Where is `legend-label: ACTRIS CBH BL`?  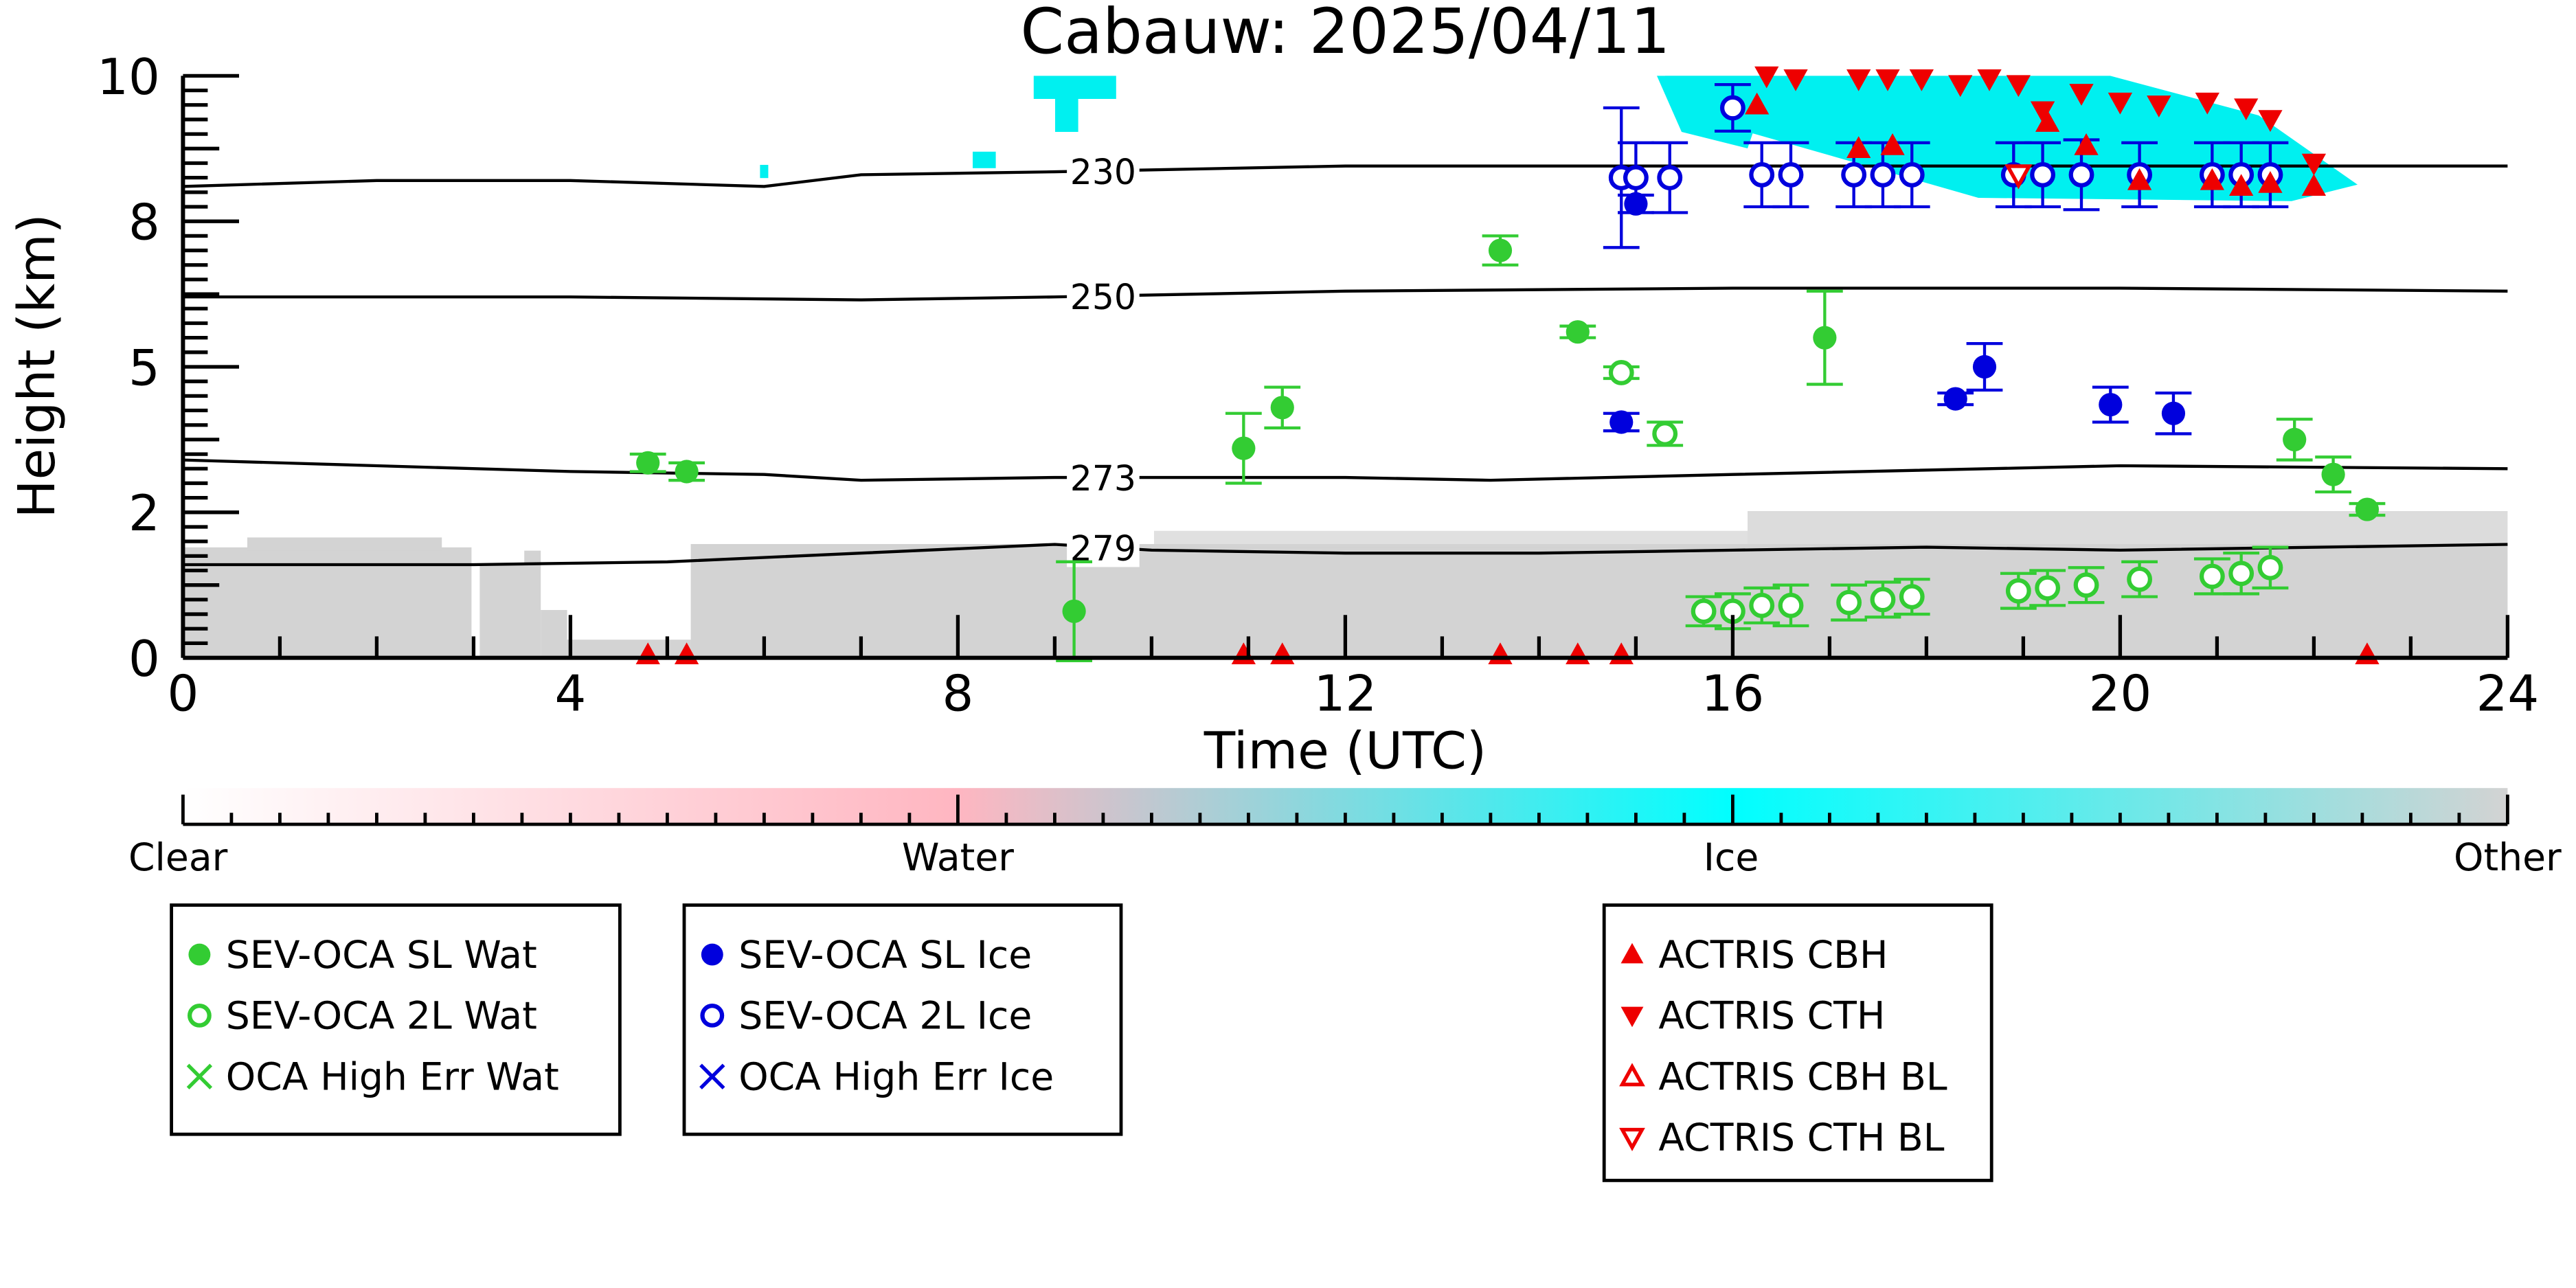
legend-label: ACTRIS CBH BL is located at coordinates (1802, 1077).